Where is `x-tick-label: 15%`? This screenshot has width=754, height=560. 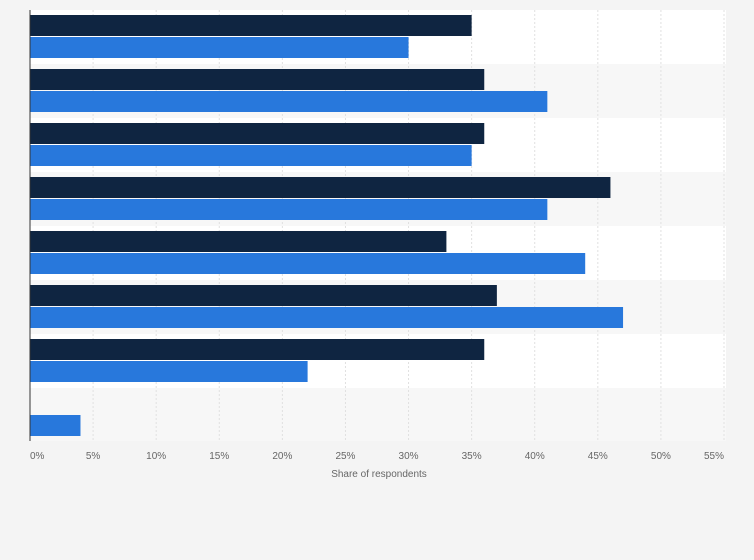 x-tick-label: 15% is located at coordinates (219, 456).